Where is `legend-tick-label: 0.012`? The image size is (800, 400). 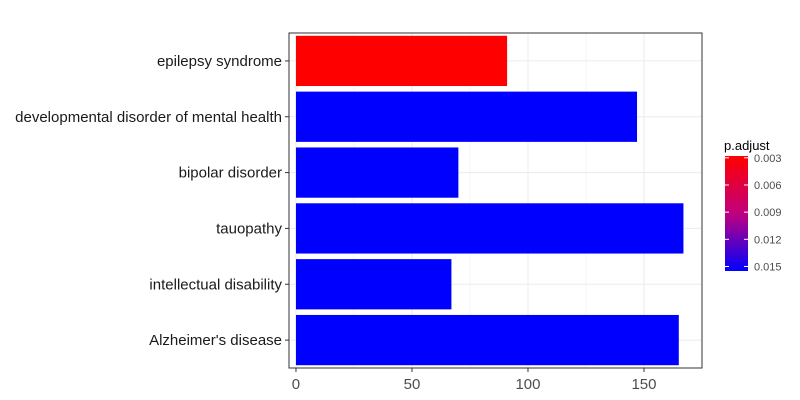
legend-tick-label: 0.012 is located at coordinates (768, 240).